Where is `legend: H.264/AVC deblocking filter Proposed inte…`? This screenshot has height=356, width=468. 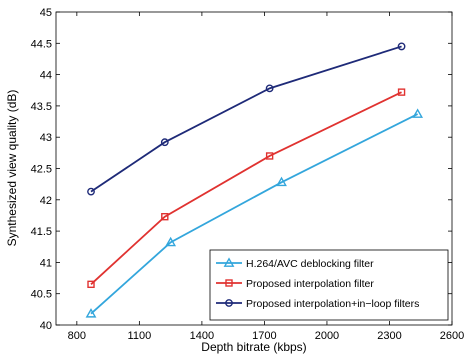 legend: H.264/AVC deblocking filter Proposed inte… is located at coordinates (329, 285).